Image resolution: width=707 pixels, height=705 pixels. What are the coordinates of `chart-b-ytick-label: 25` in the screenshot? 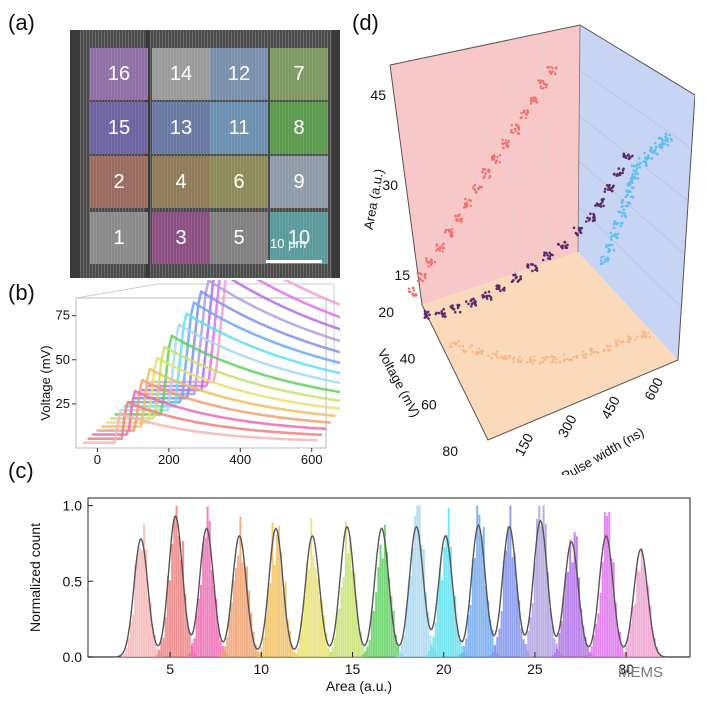 It's located at (63, 403).